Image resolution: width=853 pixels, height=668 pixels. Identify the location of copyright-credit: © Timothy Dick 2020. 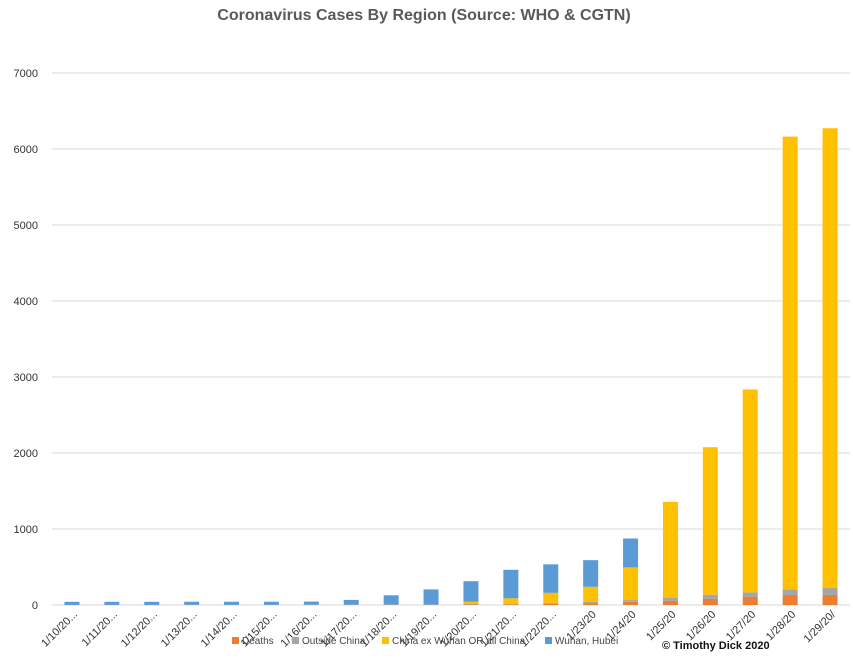
(716, 646).